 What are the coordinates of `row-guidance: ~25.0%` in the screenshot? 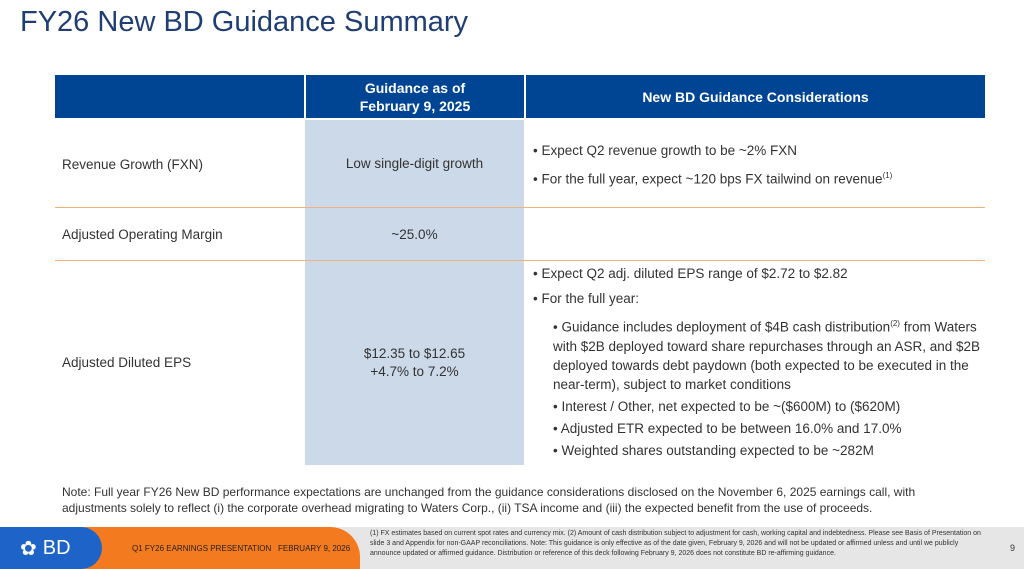 It's located at (414, 234).